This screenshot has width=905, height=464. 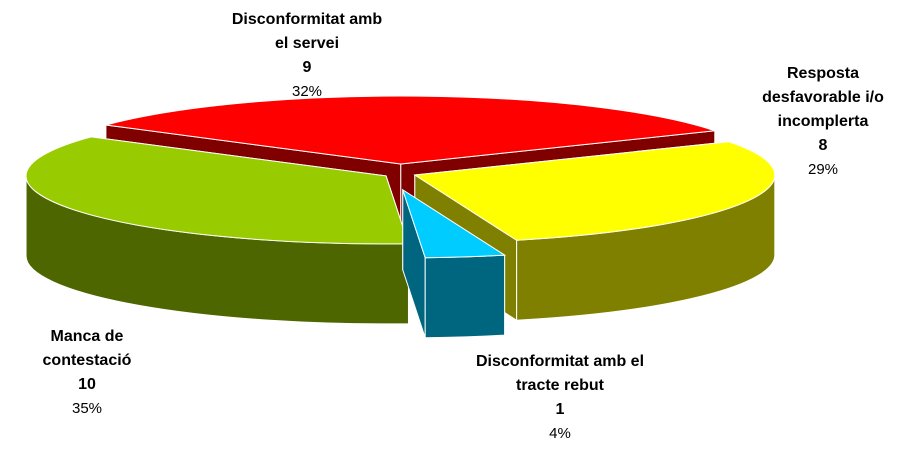 What do you see at coordinates (87, 384) in the screenshot?
I see `label-count: 10` at bounding box center [87, 384].